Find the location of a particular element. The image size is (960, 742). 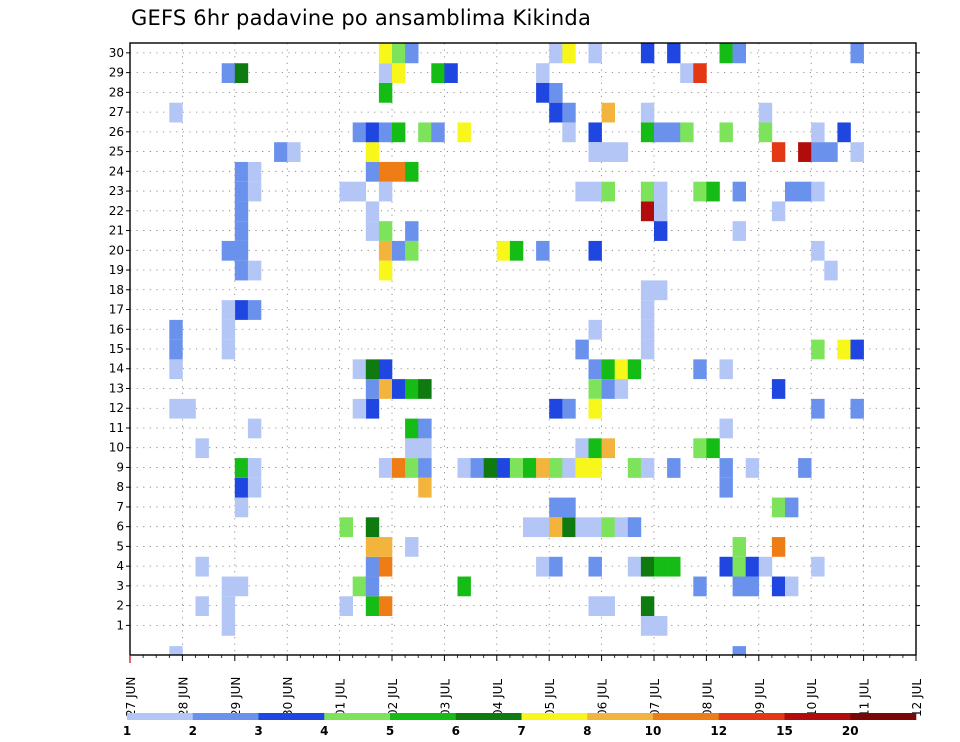

color-legend: 1 2 3 4 5 6 7 8 10 12 15 20 is located at coordinates (520, 725).